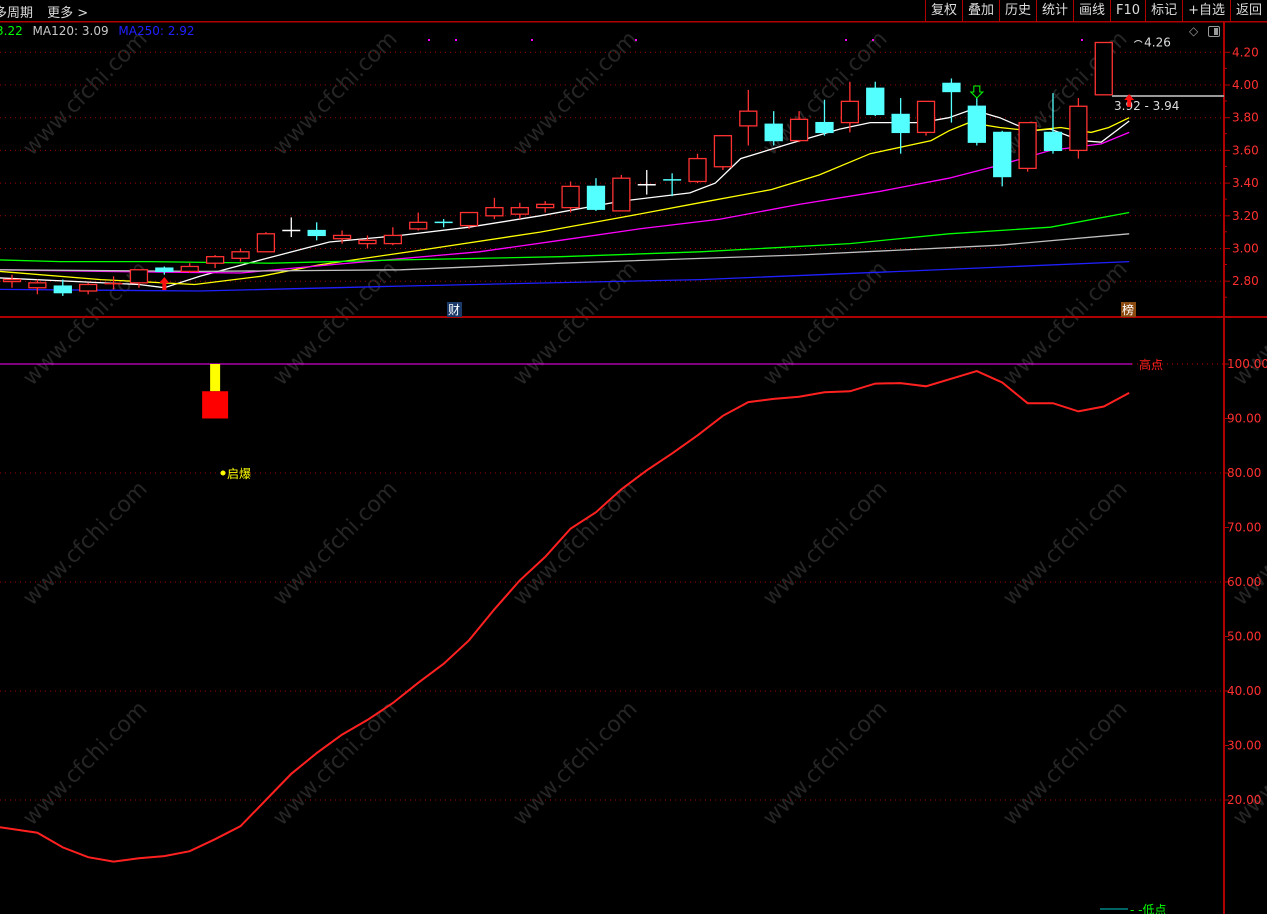  Describe the element at coordinates (1138, 41) in the screenshot. I see `high-pointer-icon` at that location.